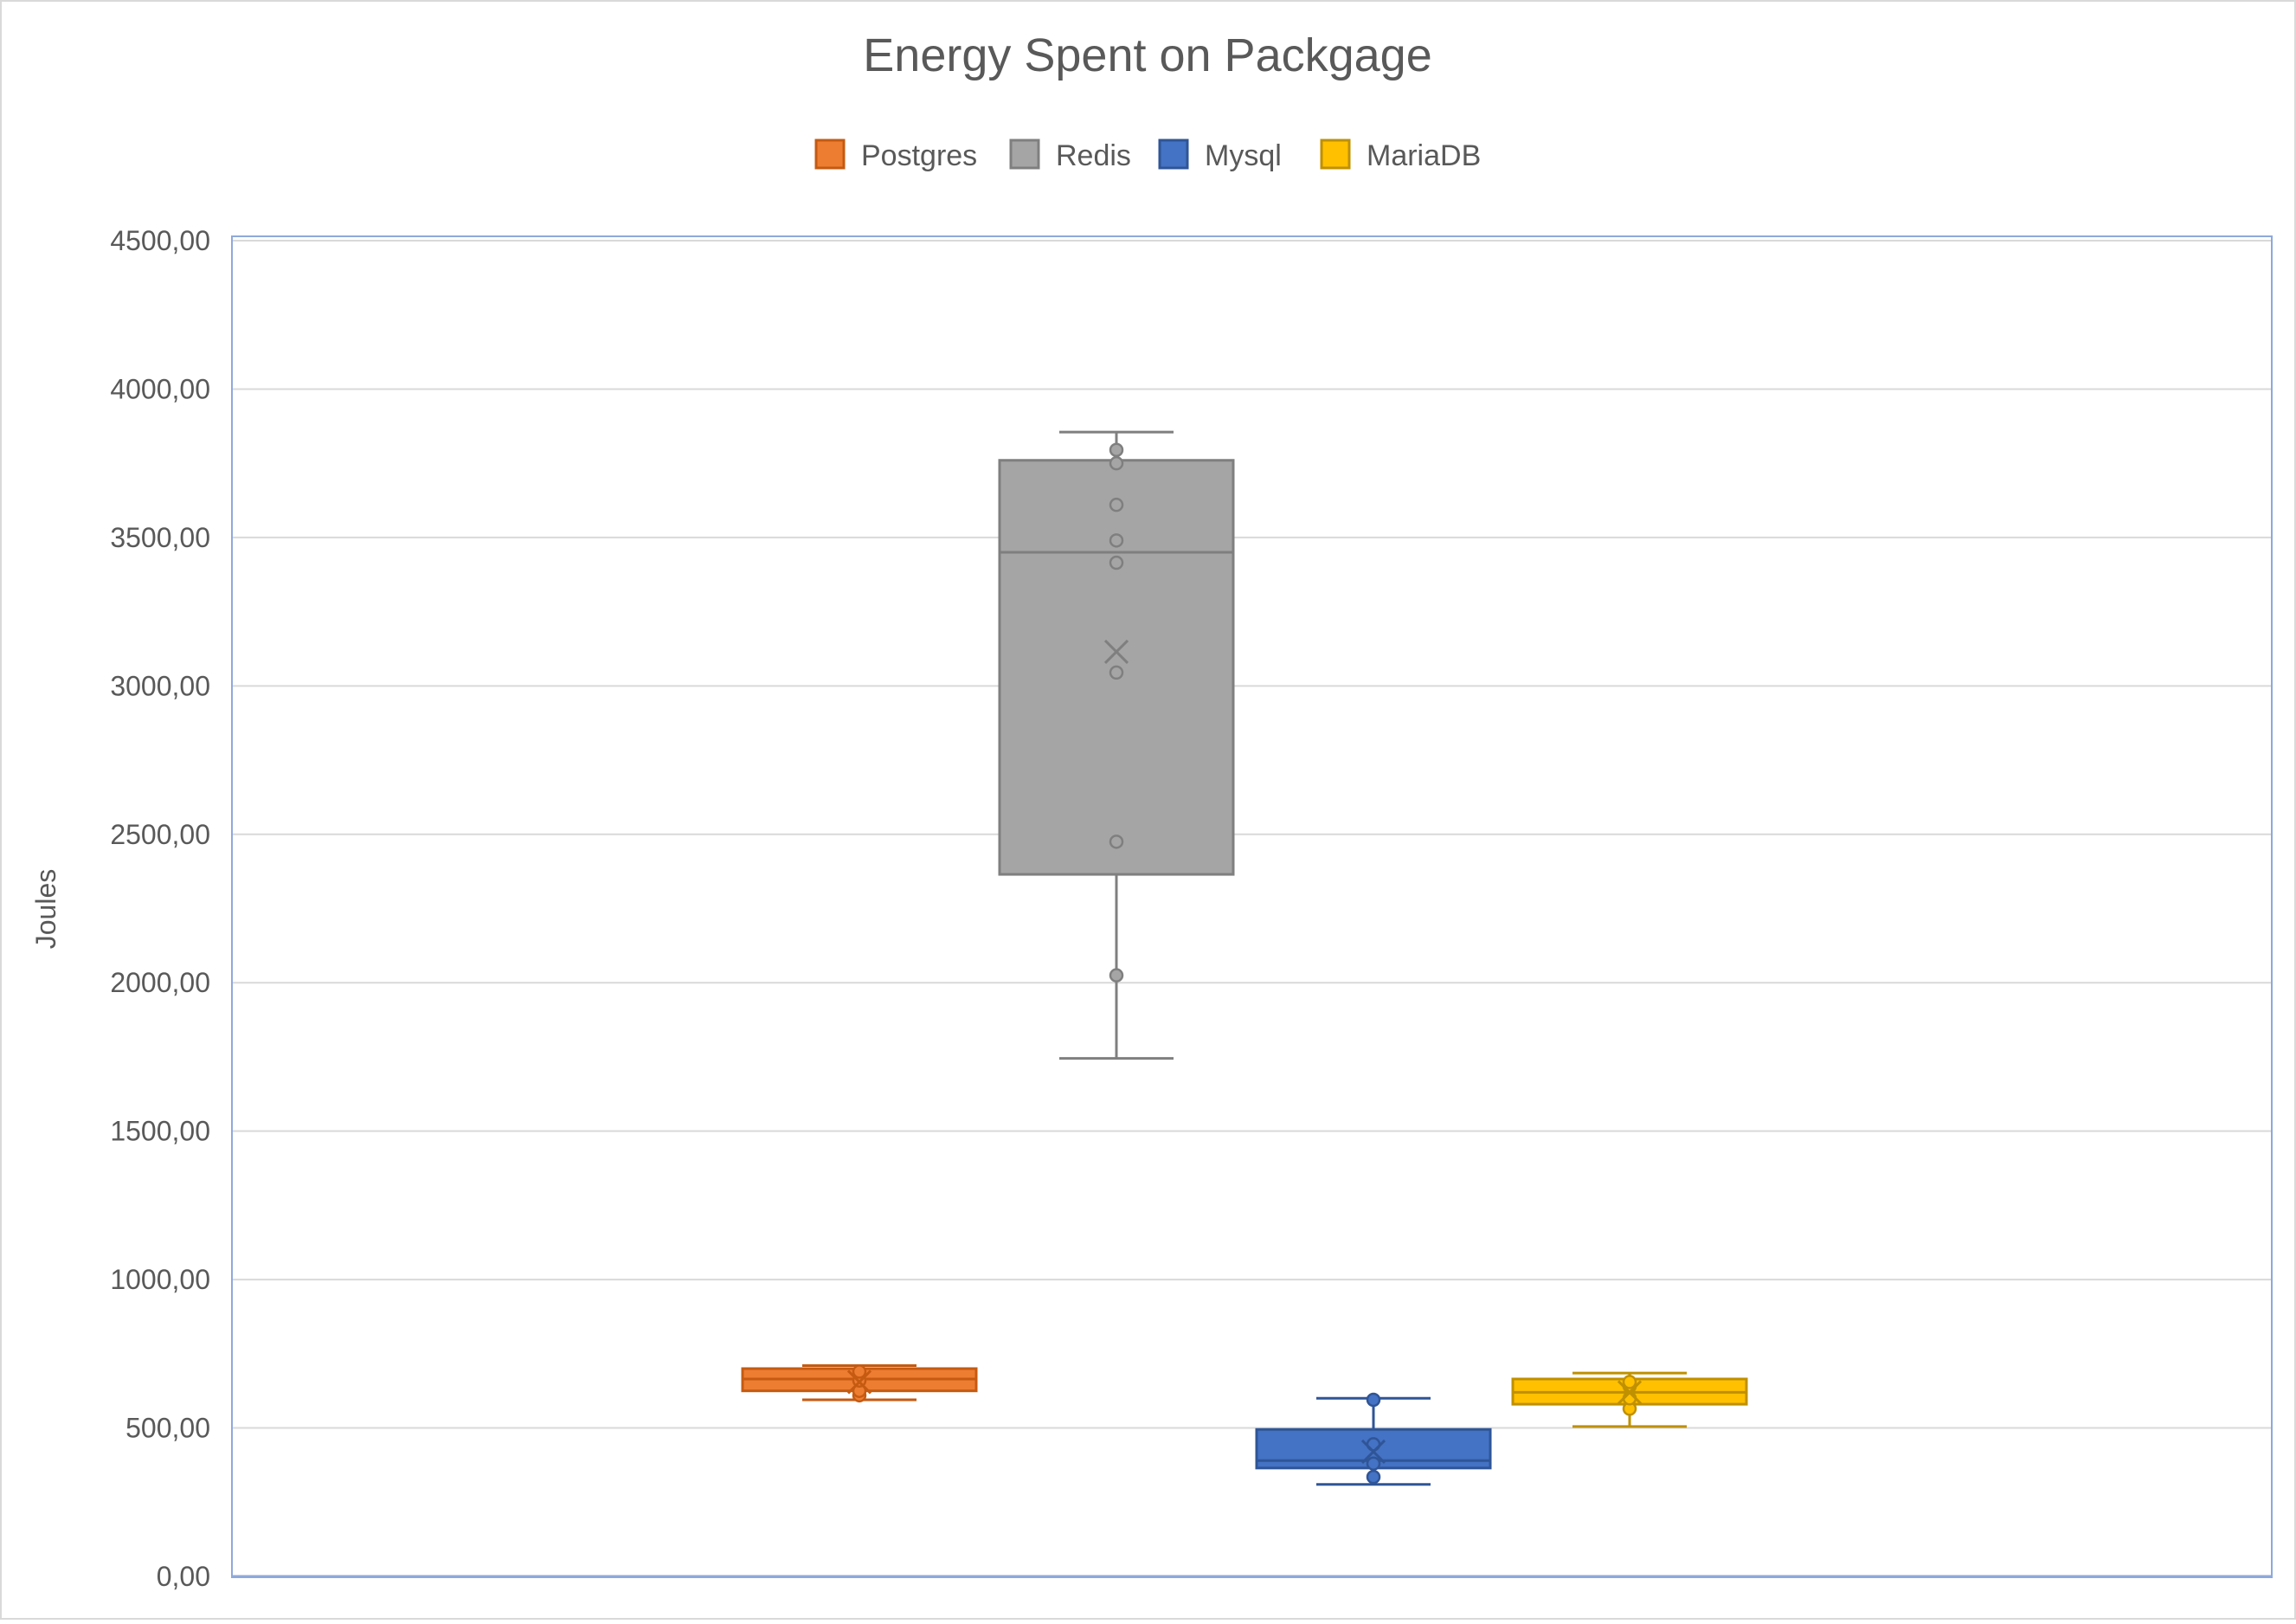  I want to click on legend-label: Mysql, so click(1243, 155).